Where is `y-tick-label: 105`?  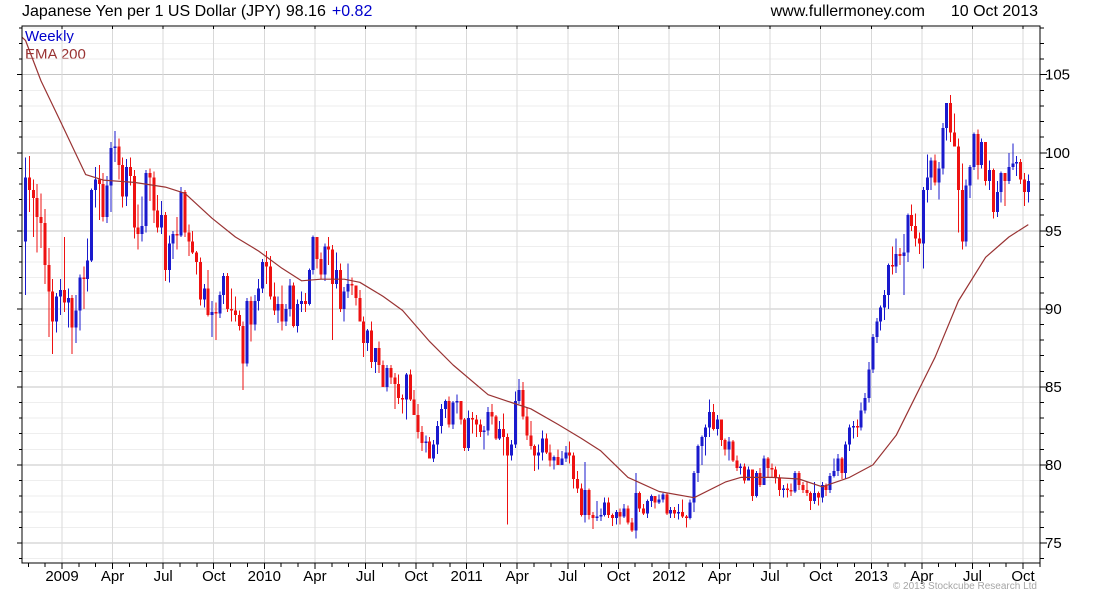
y-tick-label: 105 is located at coordinates (1057, 75).